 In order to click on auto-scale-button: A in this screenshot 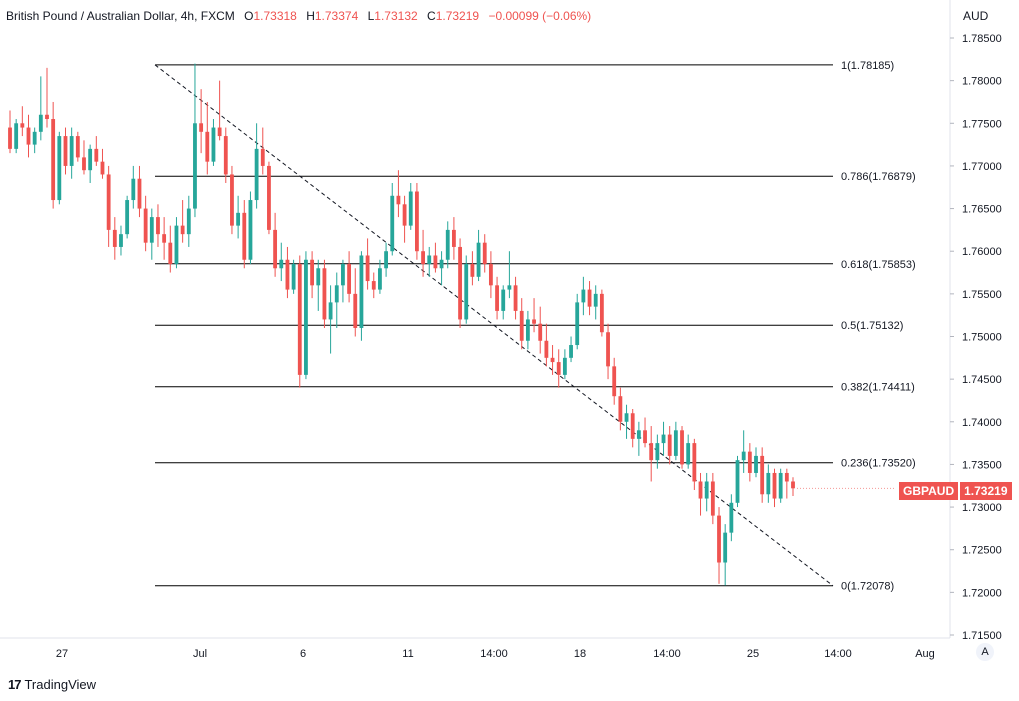, I will do `click(985, 652)`.